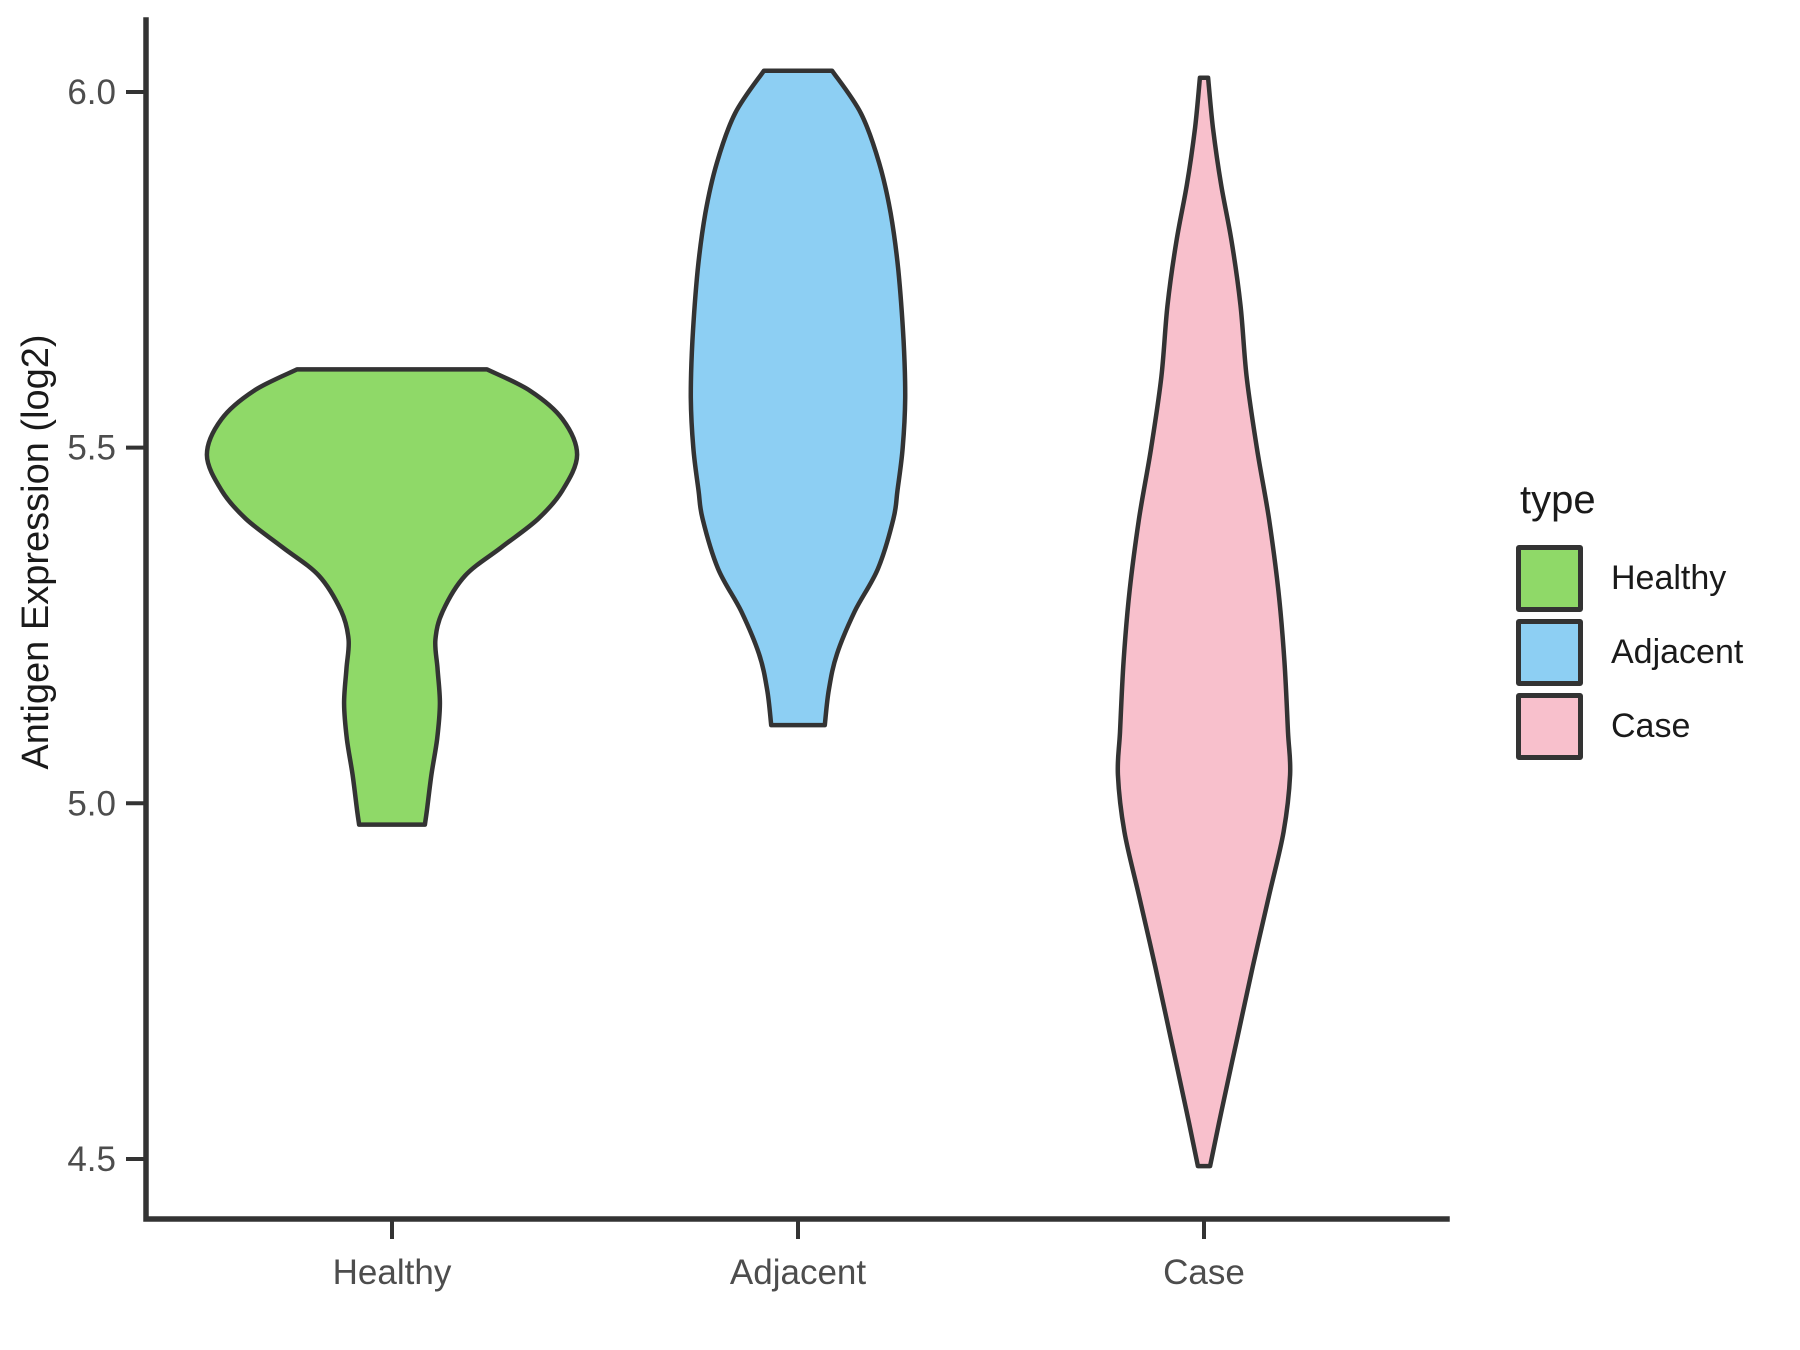 The width and height of the screenshot is (1800, 1350). What do you see at coordinates (392, 1272) in the screenshot?
I see `x-tick-label-healthy: Healthy` at bounding box center [392, 1272].